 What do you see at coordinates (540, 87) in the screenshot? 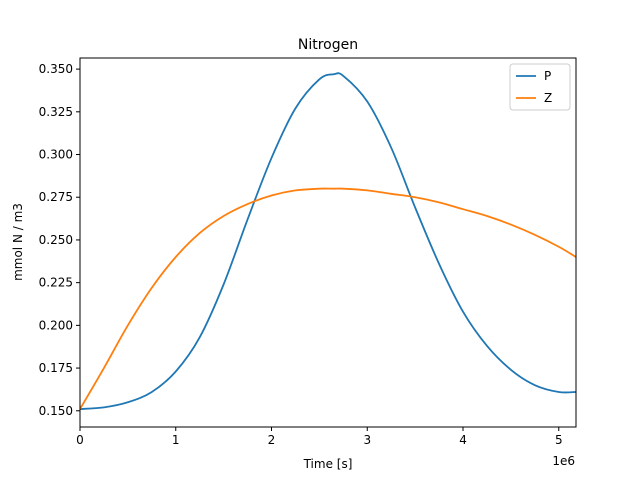
I see `legend-box` at bounding box center [540, 87].